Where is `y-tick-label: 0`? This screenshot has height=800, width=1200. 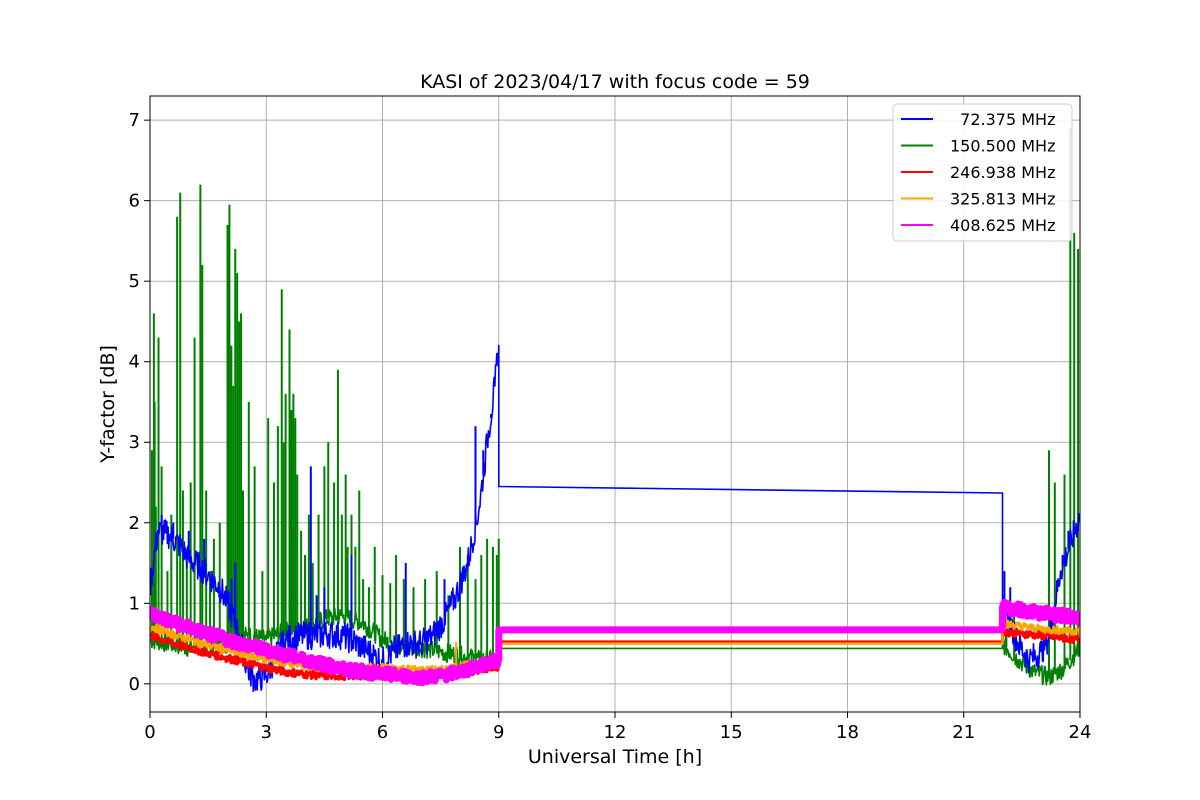
y-tick-label: 0 is located at coordinates (134, 684).